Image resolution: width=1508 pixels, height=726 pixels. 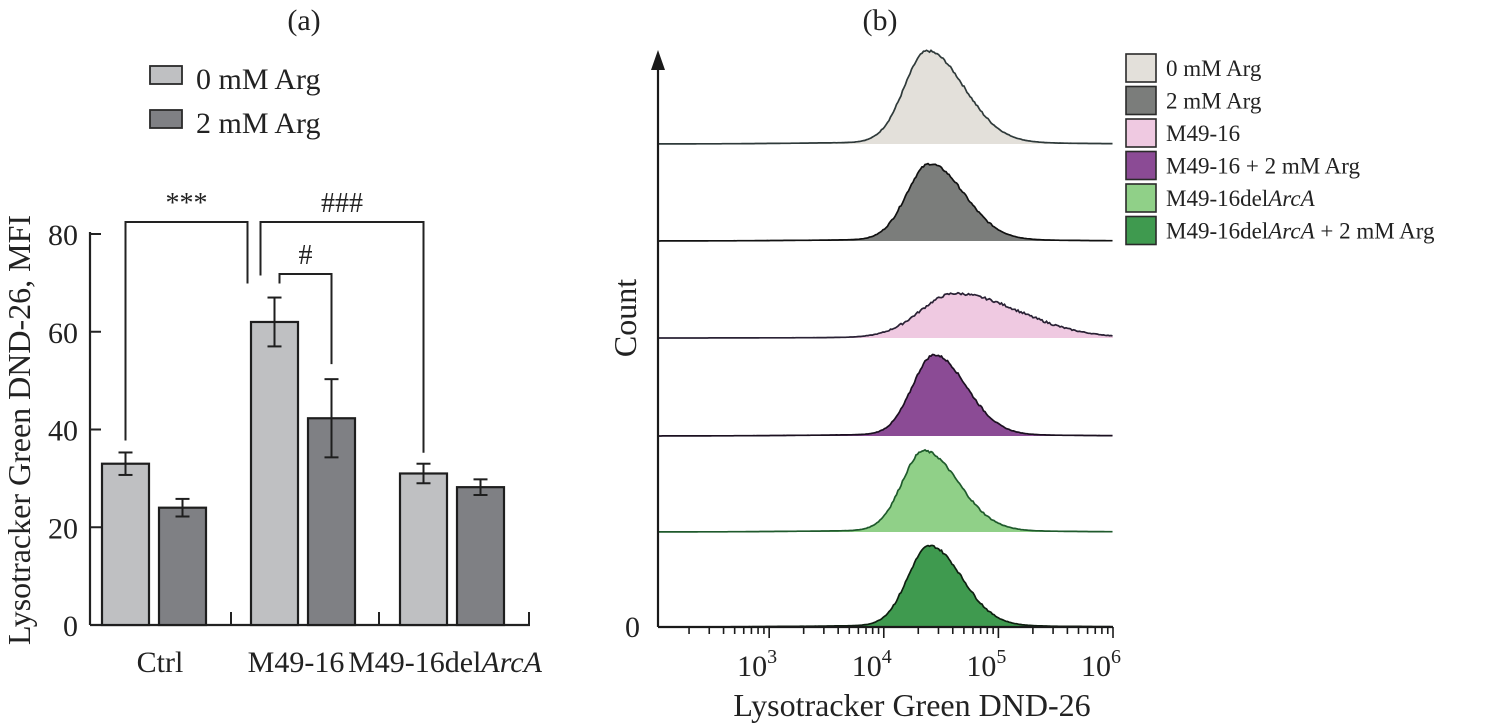 I want to click on legend-label-text: 2 mM Arg, so click(x=1214, y=101).